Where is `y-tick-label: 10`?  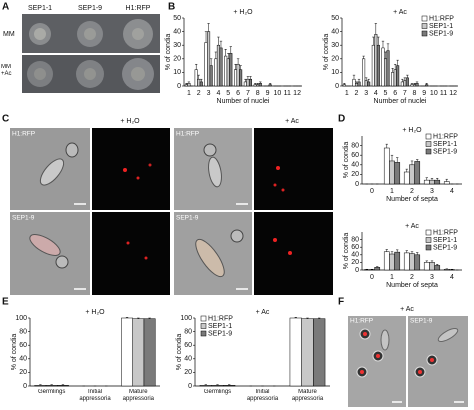 y-tick-label: 10 is located at coordinates (177, 72).